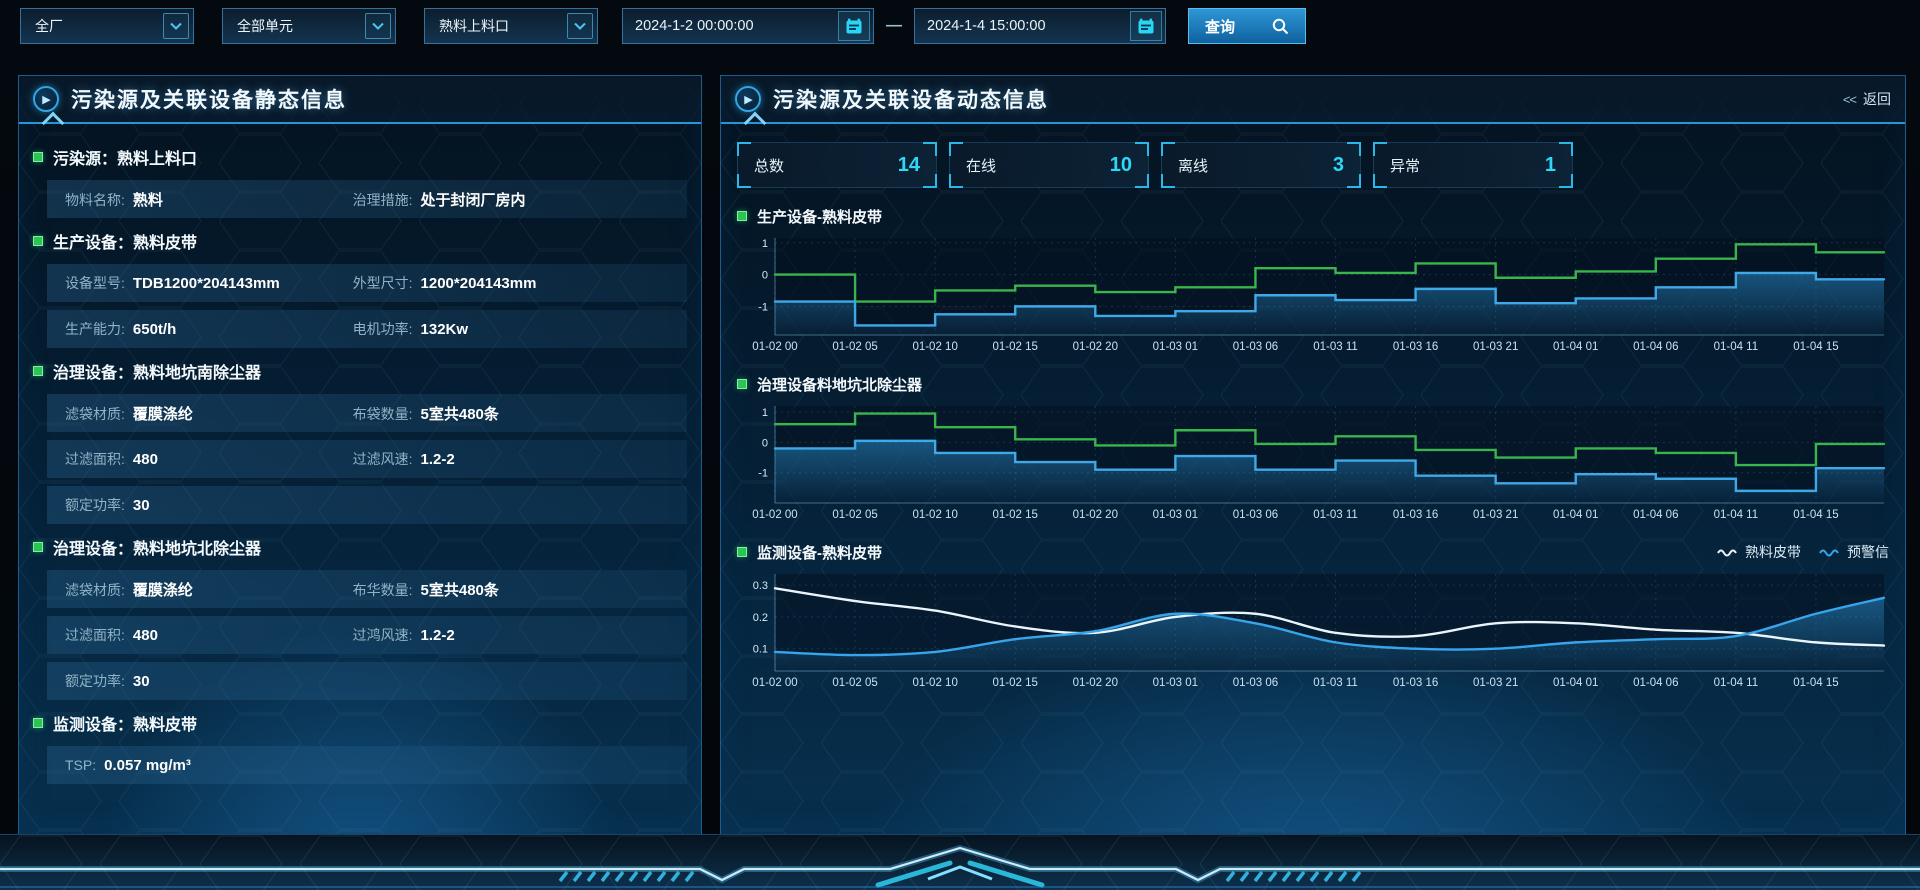 This screenshot has height=890, width=1920. Describe the element at coordinates (209, 199) in the screenshot. I see `info-field: 物料名称: 熟料` at that location.